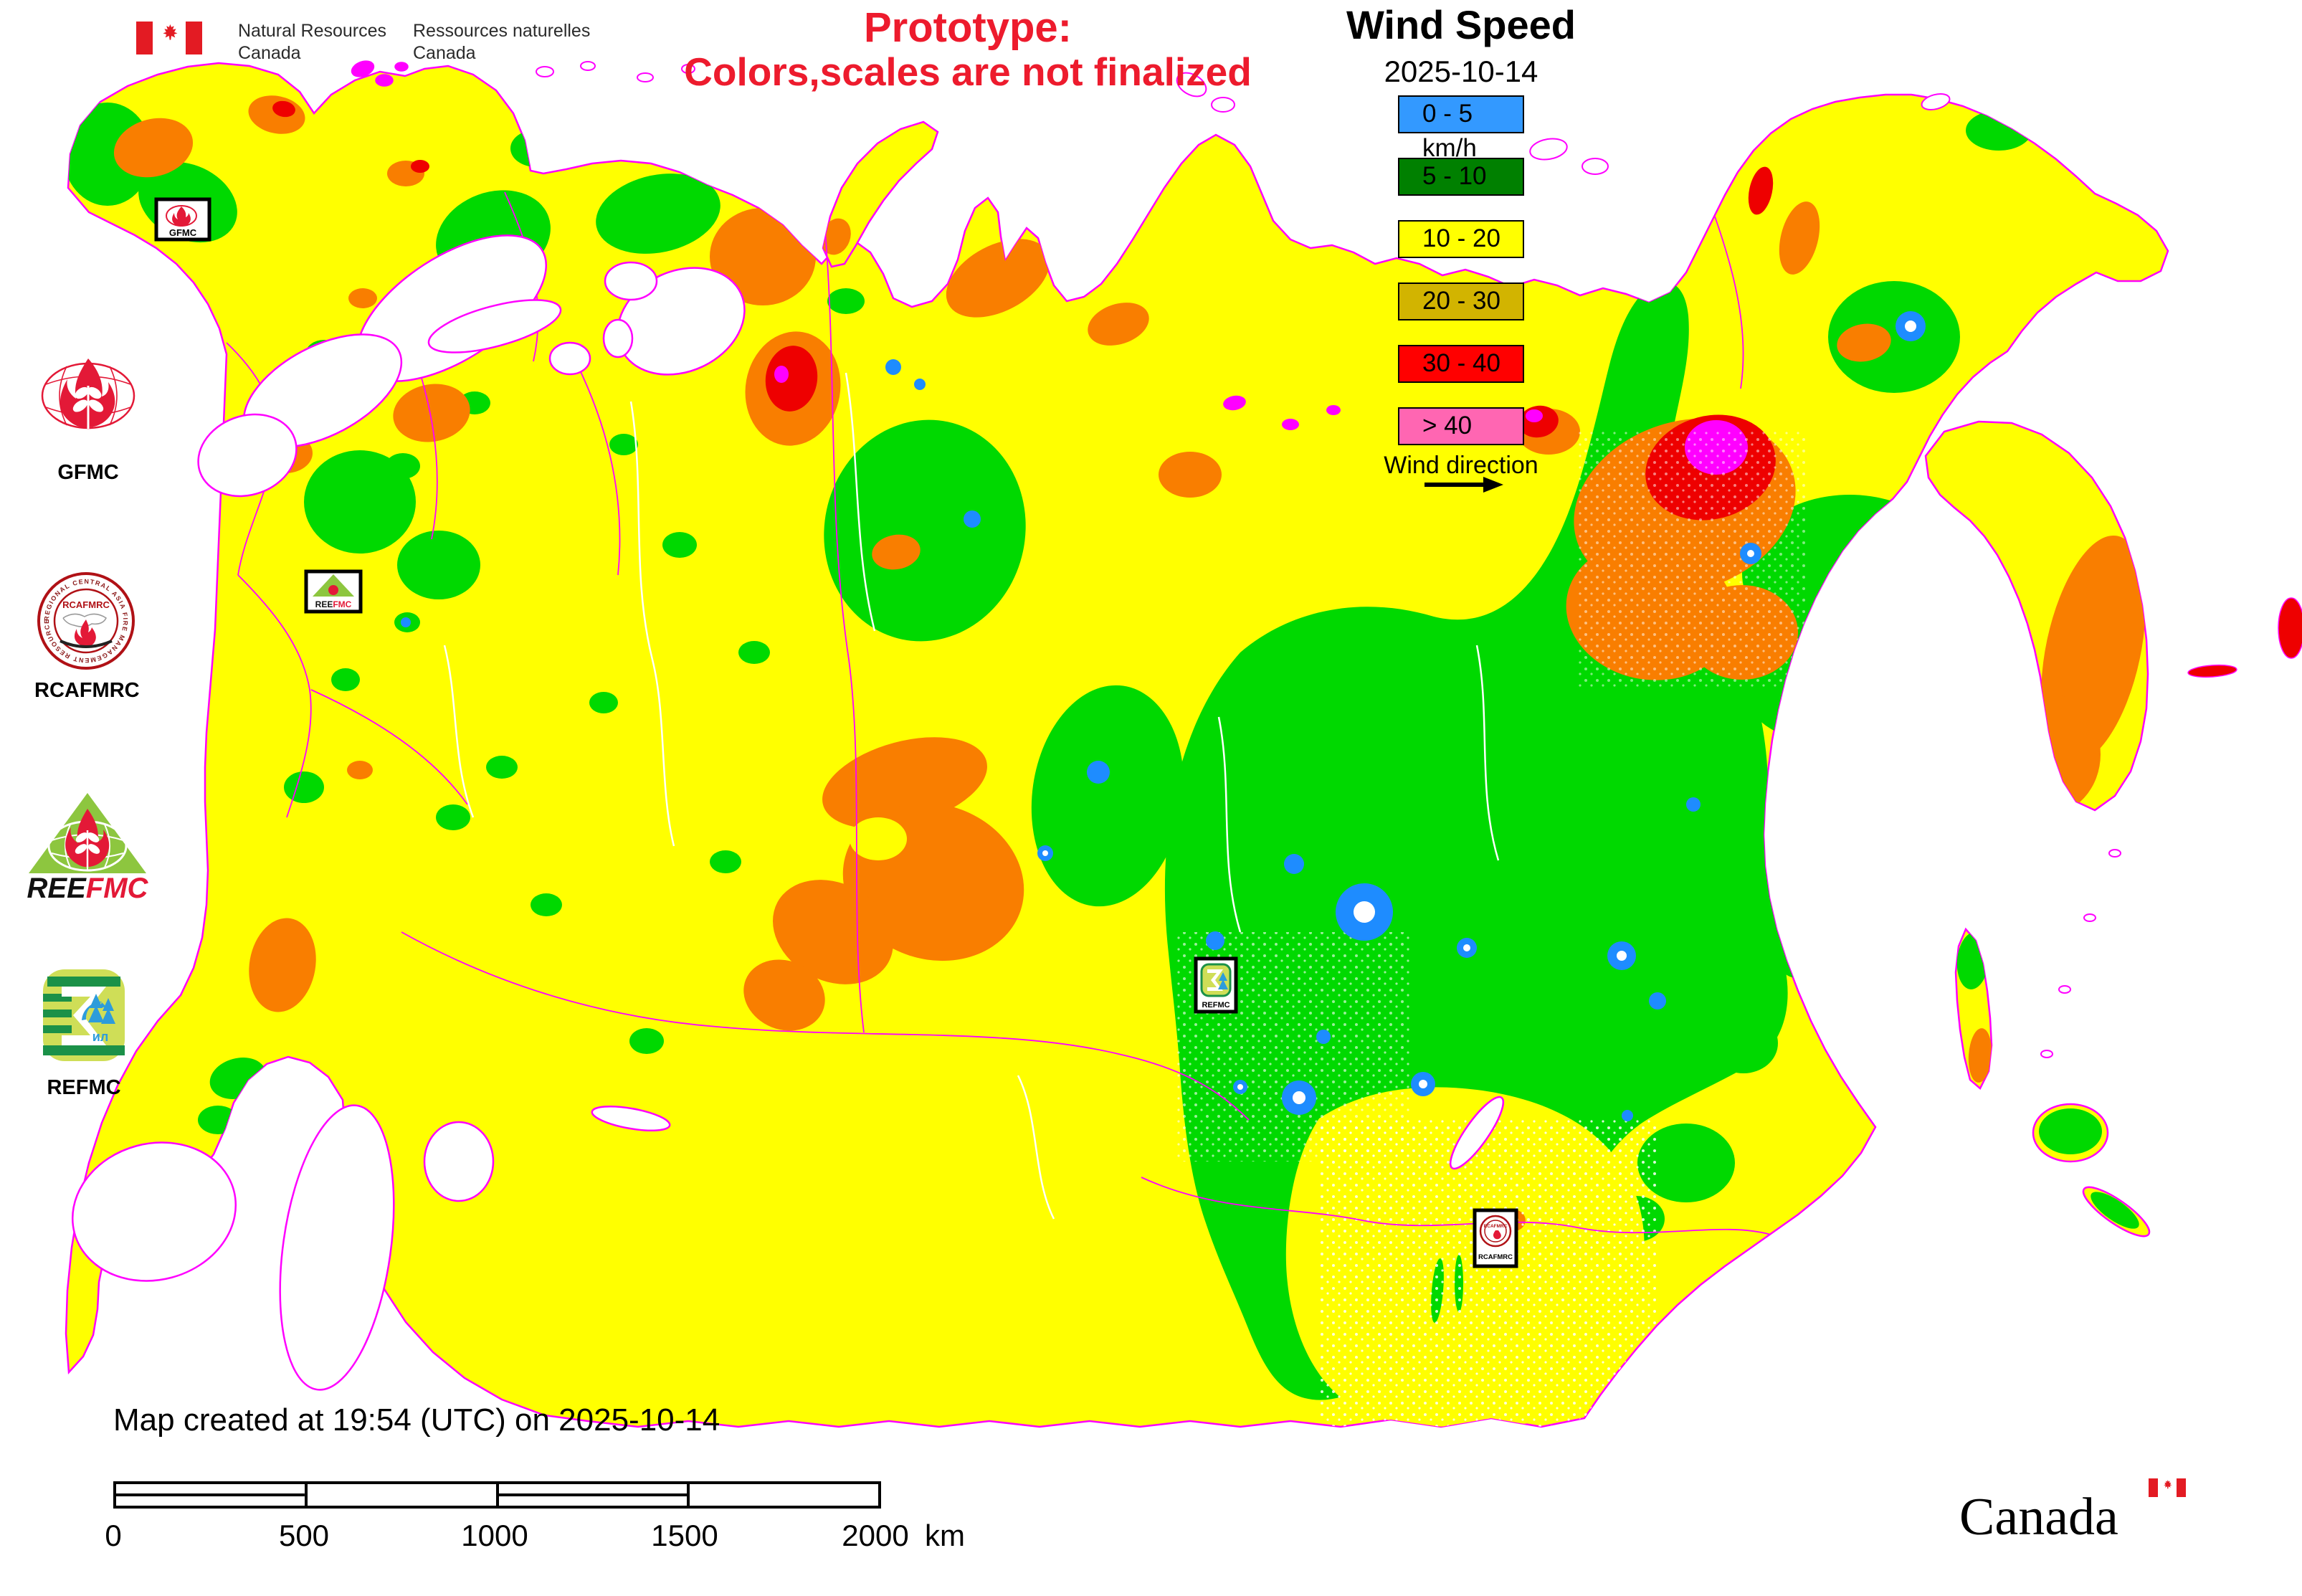 The height and width of the screenshot is (1596, 2302). Describe the element at coordinates (2072, 1513) in the screenshot. I see `canada-wordmark: Canada` at that location.